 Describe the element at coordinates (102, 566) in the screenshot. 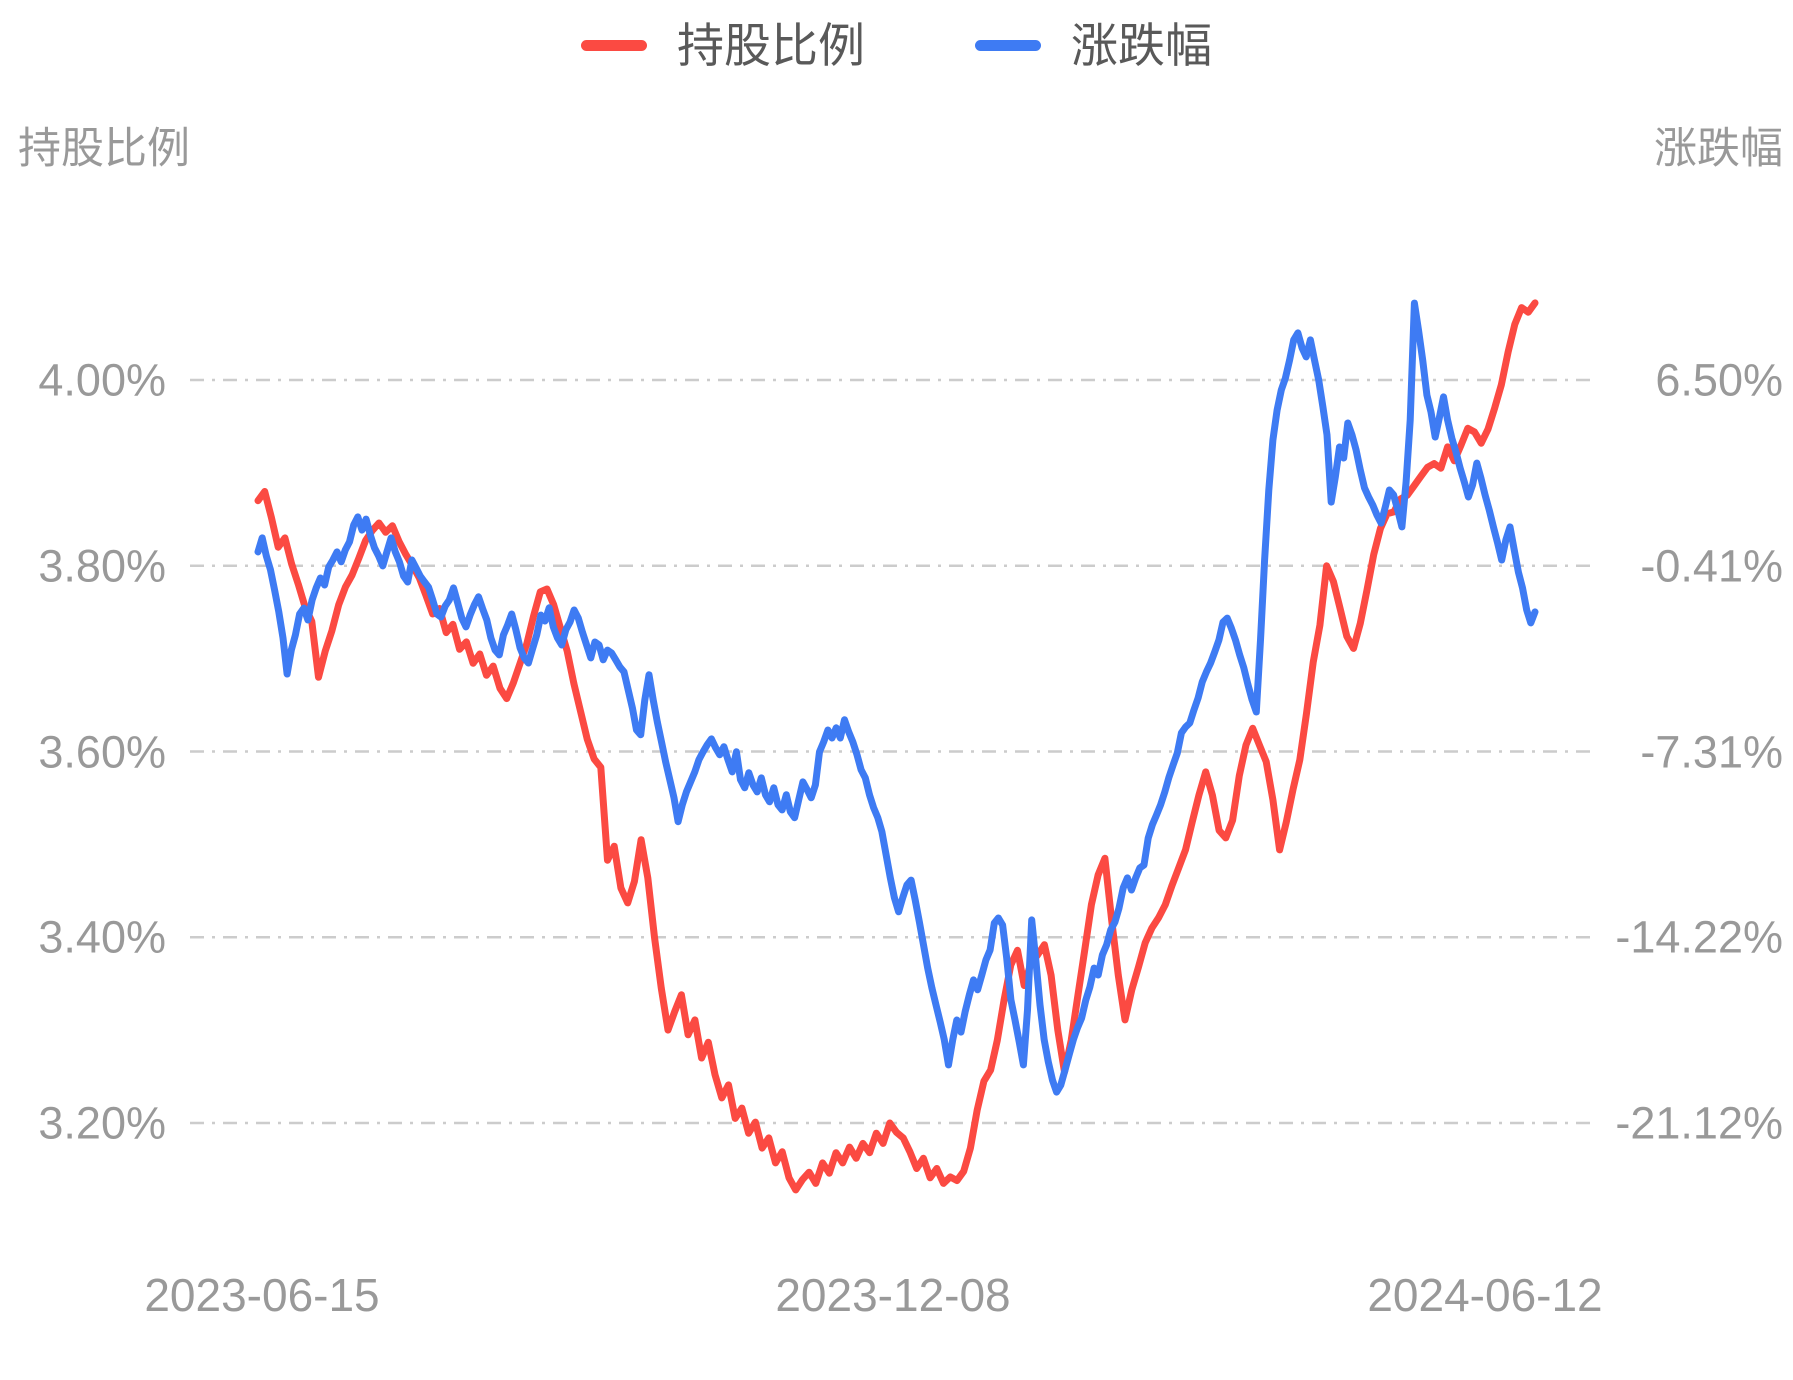

I see `left-axis-tick-label: 3.80%` at that location.